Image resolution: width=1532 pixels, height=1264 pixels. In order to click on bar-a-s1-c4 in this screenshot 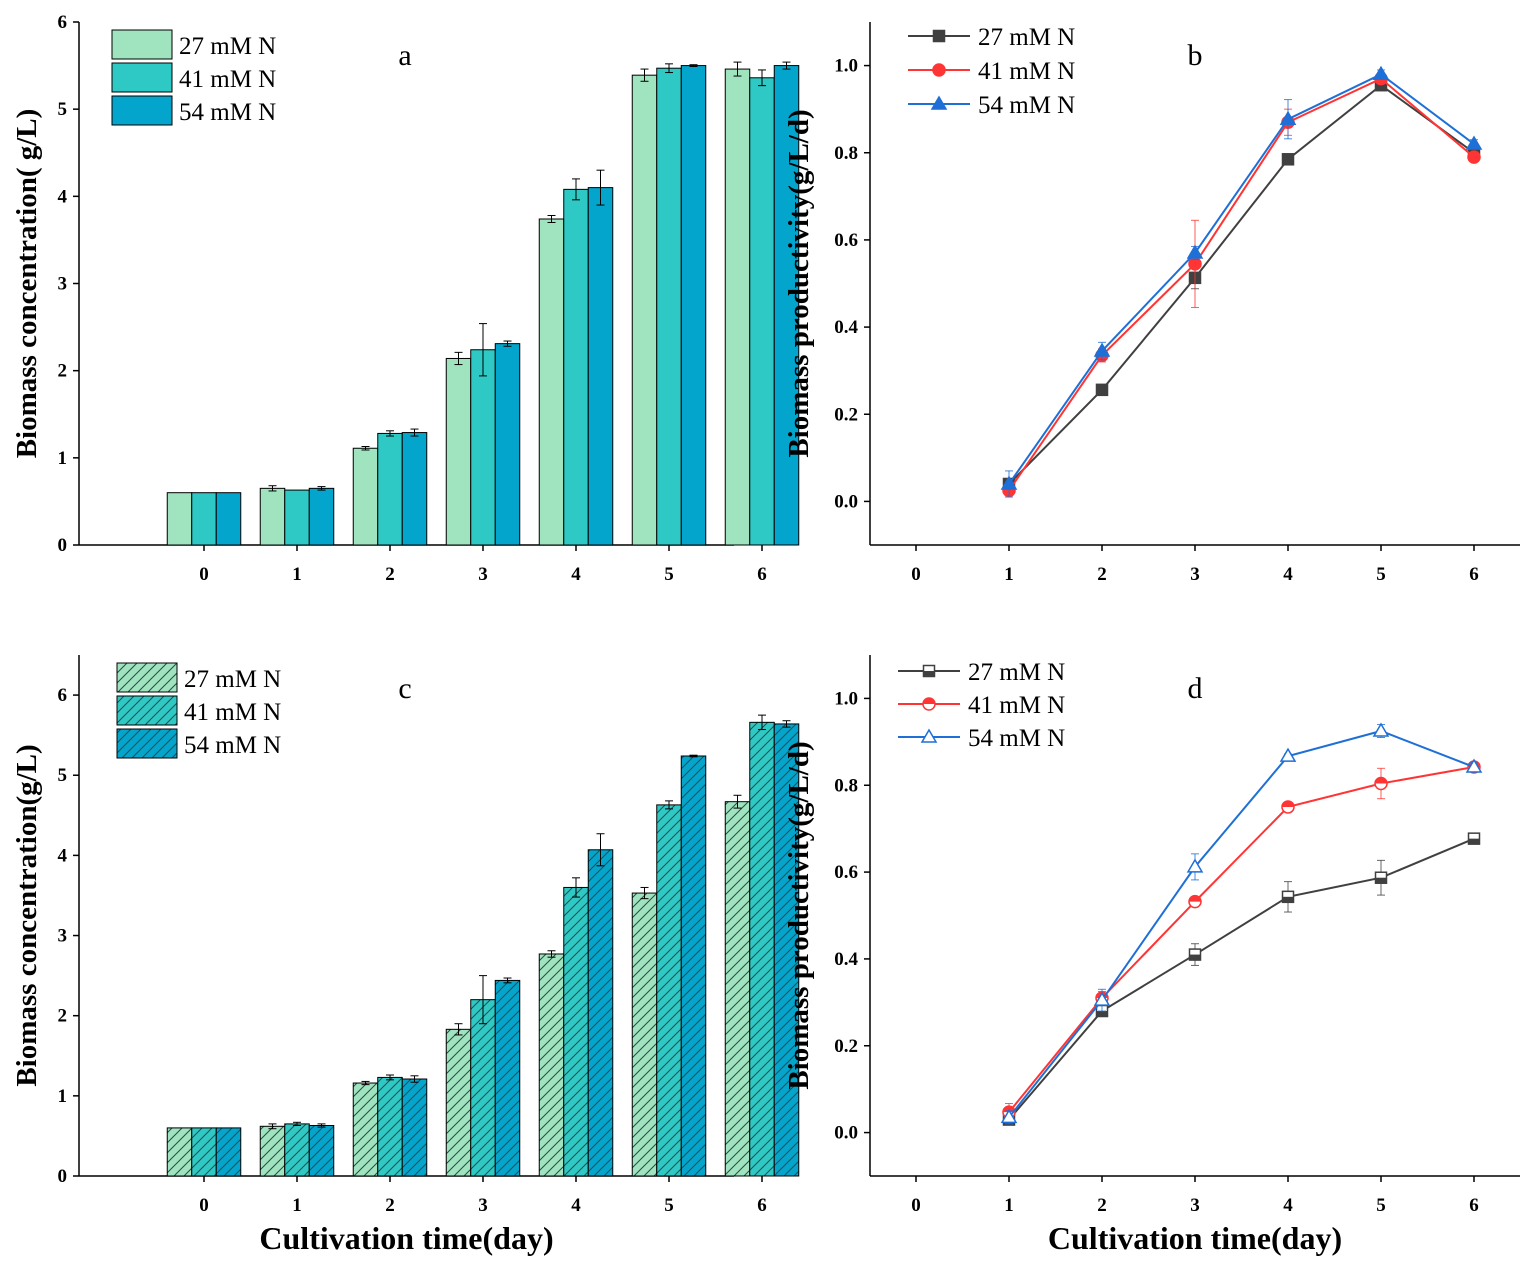, I will do `click(576, 367)`.